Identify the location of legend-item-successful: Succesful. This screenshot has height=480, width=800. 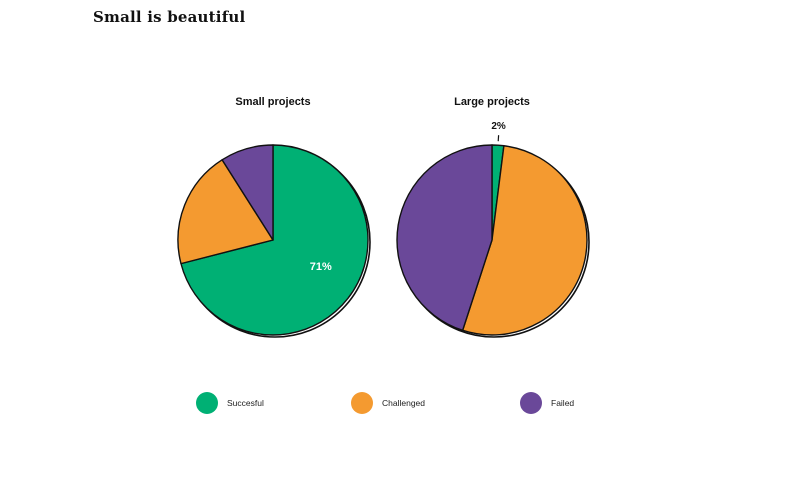
(230, 403).